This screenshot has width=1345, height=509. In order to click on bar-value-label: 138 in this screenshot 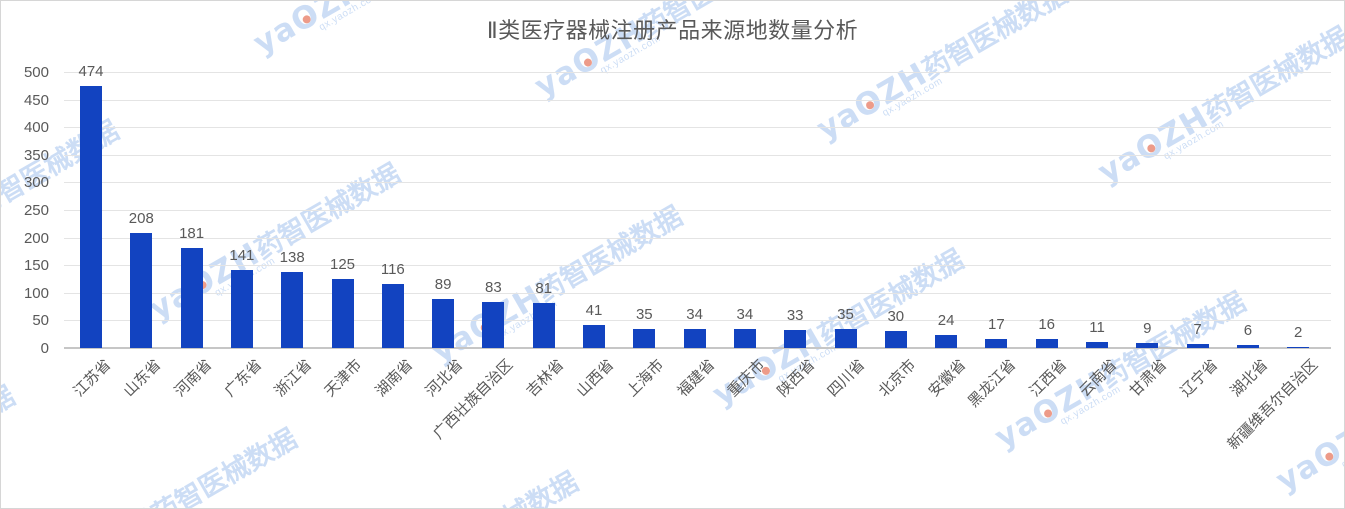, I will do `click(292, 257)`.